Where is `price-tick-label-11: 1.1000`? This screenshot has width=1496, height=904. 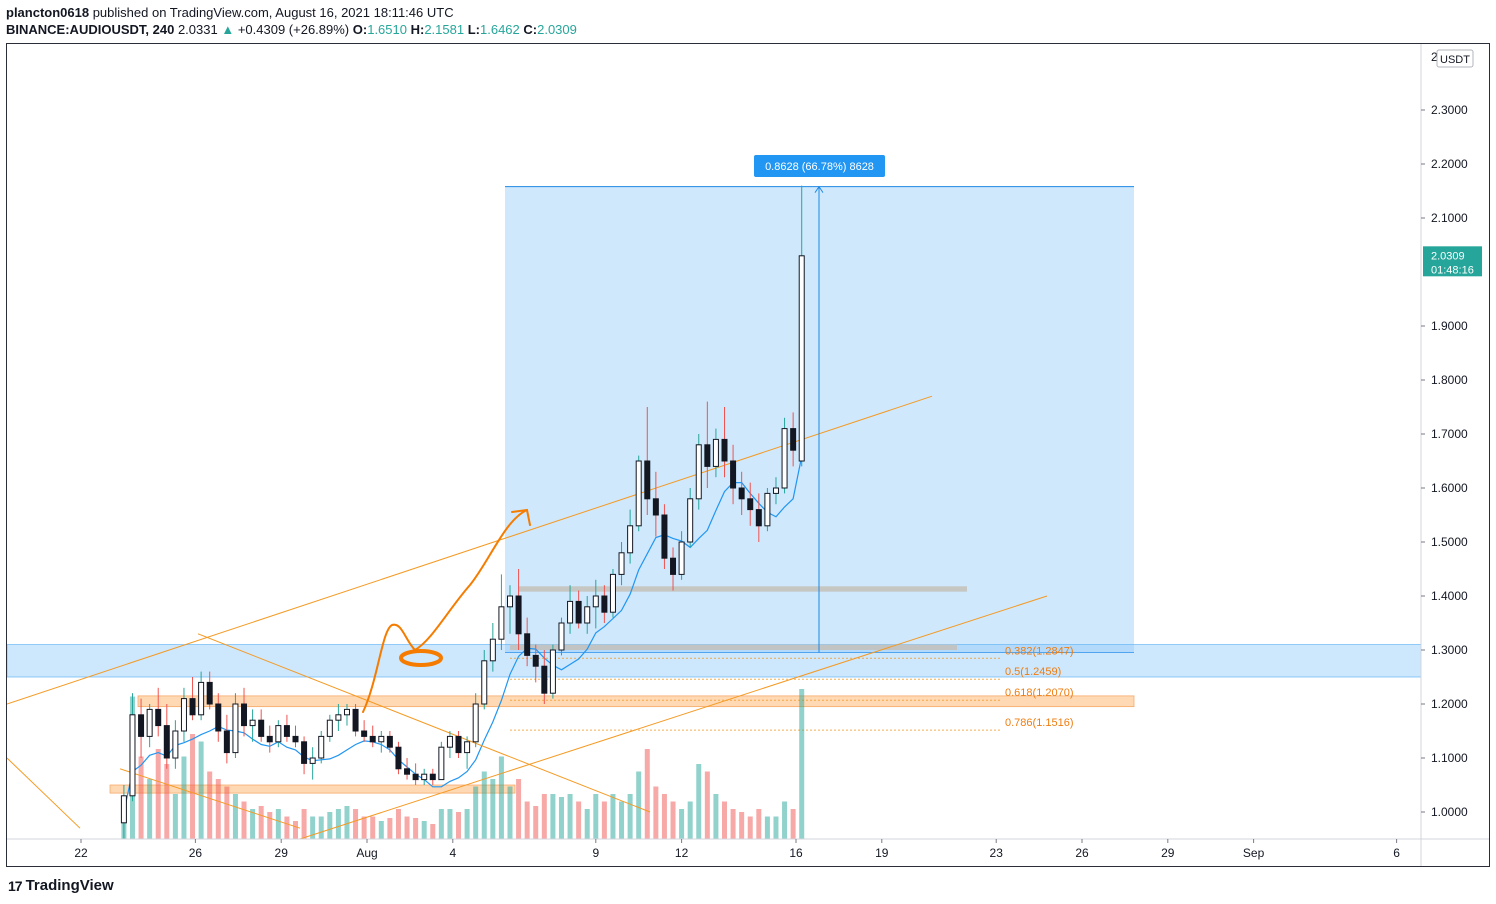
price-tick-label-11: 1.1000 is located at coordinates (1449, 758).